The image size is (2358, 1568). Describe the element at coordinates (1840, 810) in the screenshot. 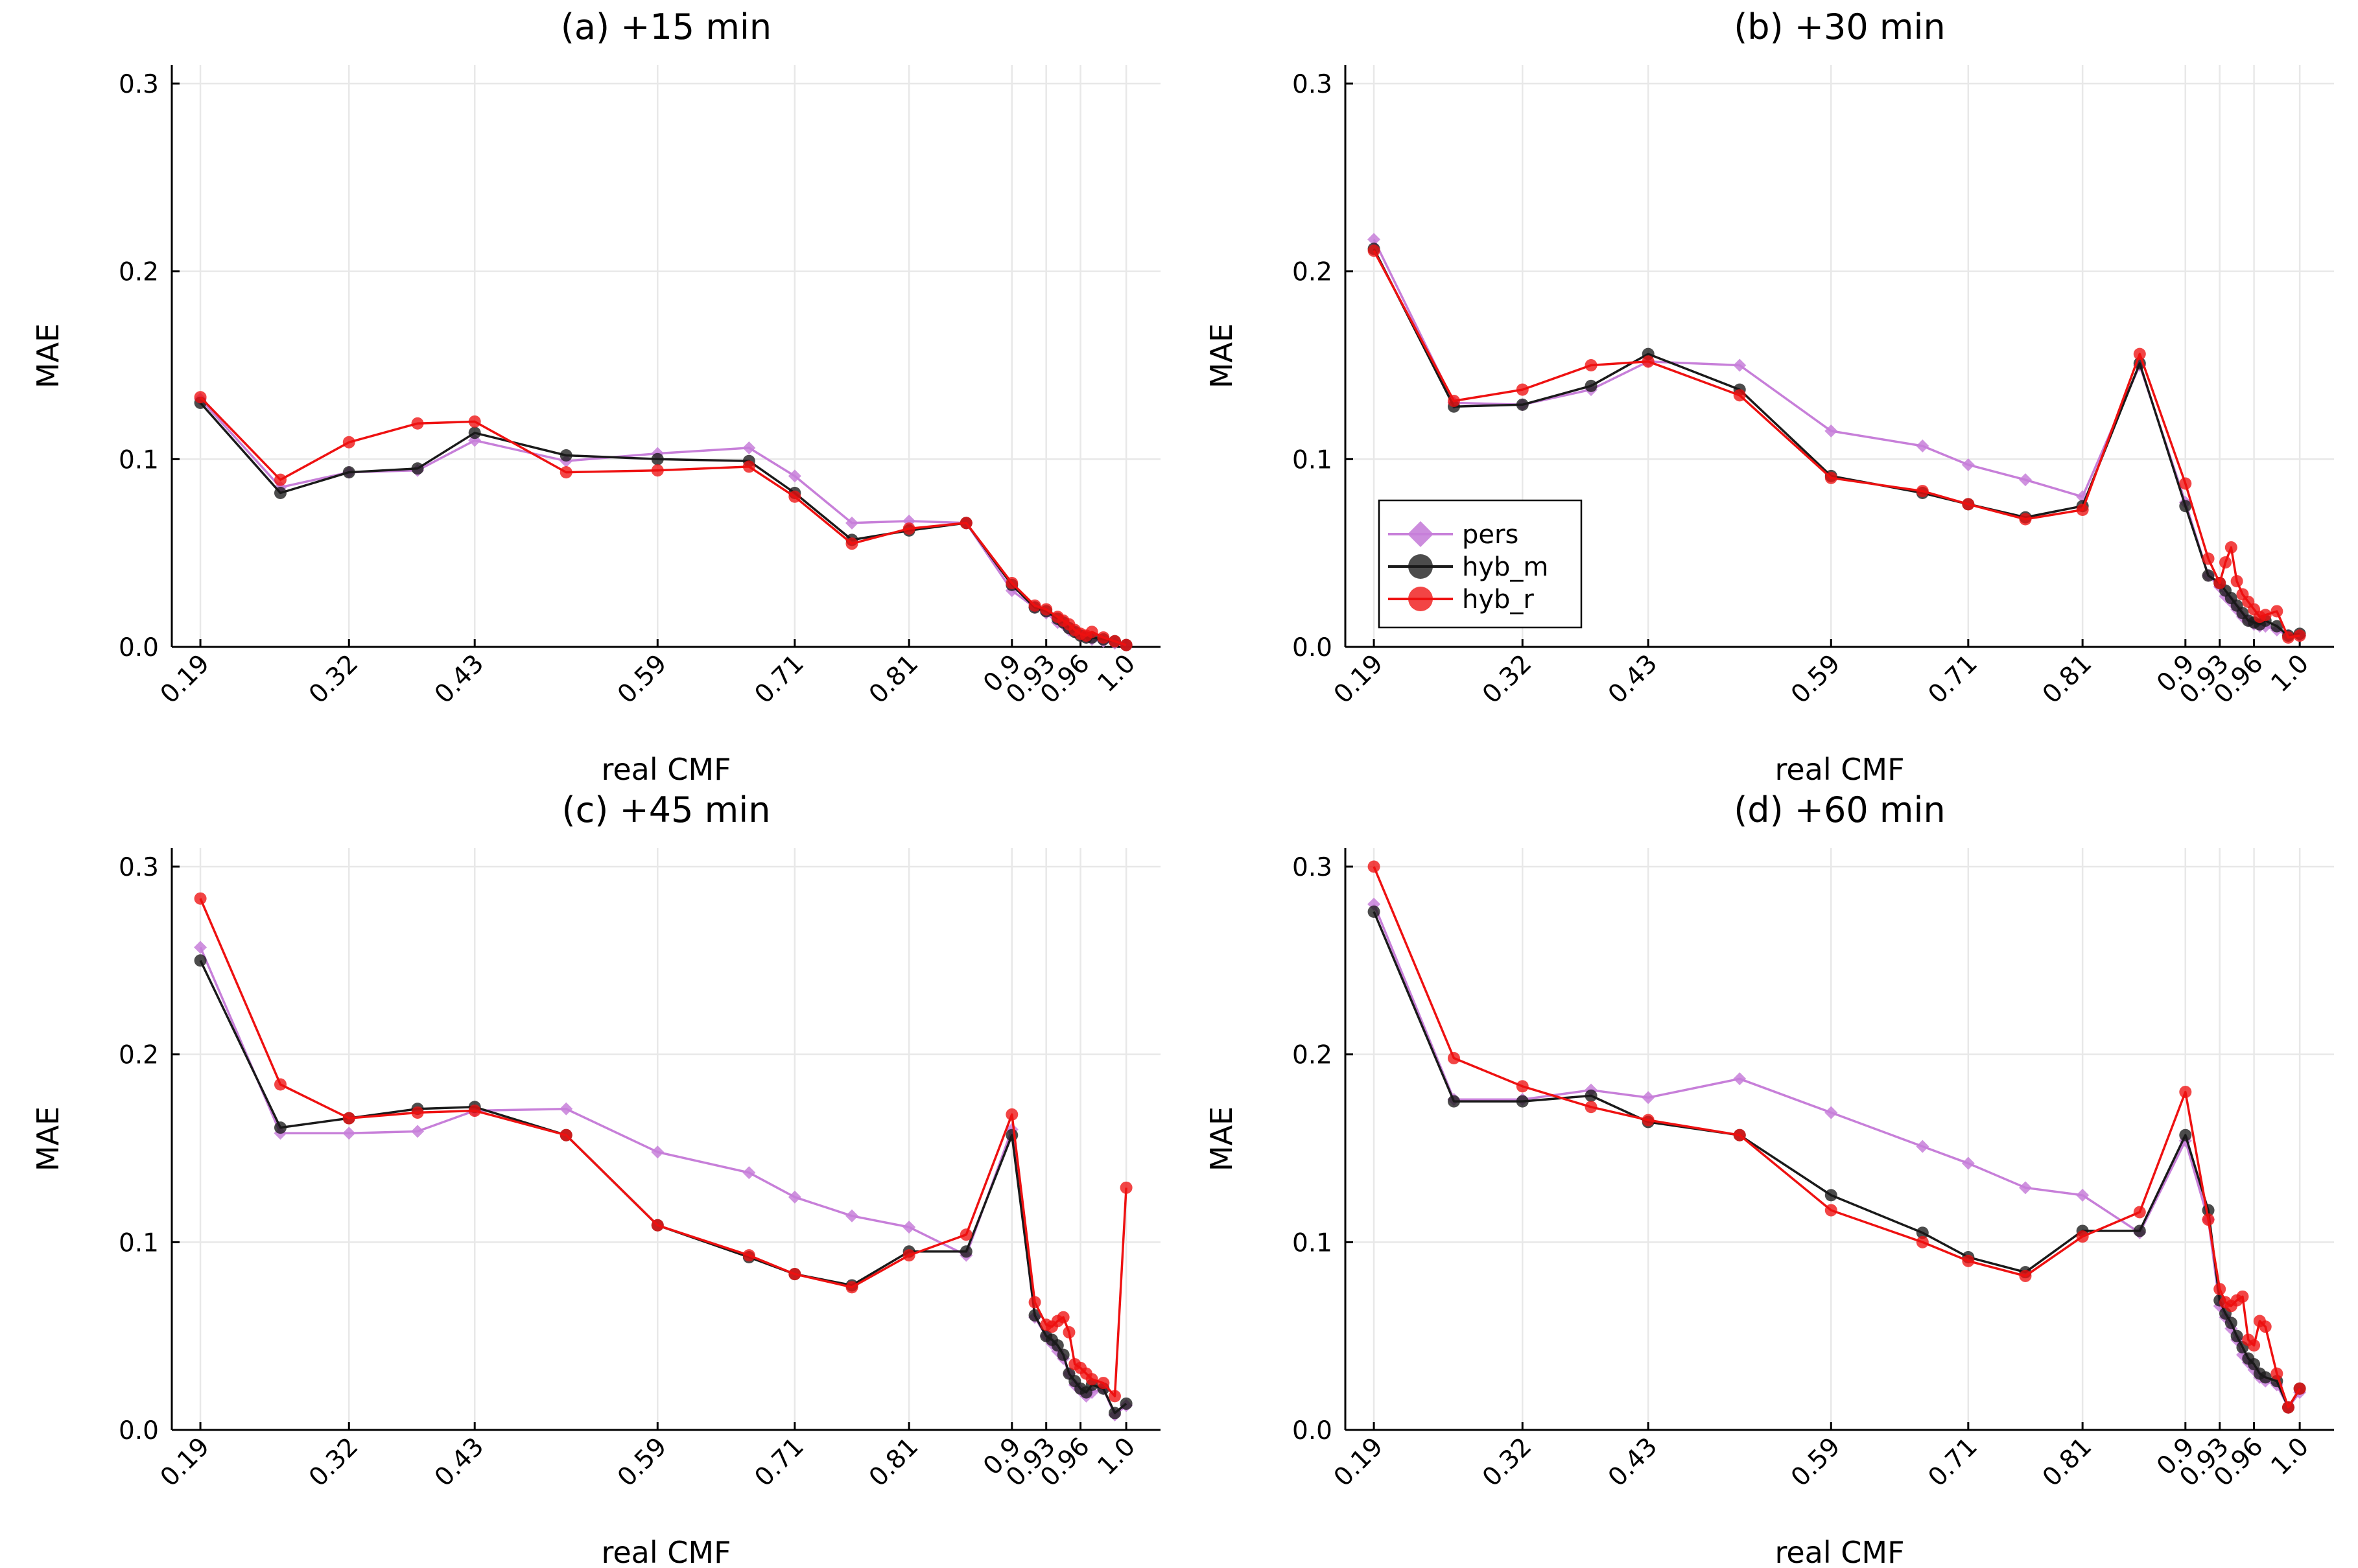

I see `chart-title: (d) +60 min` at that location.